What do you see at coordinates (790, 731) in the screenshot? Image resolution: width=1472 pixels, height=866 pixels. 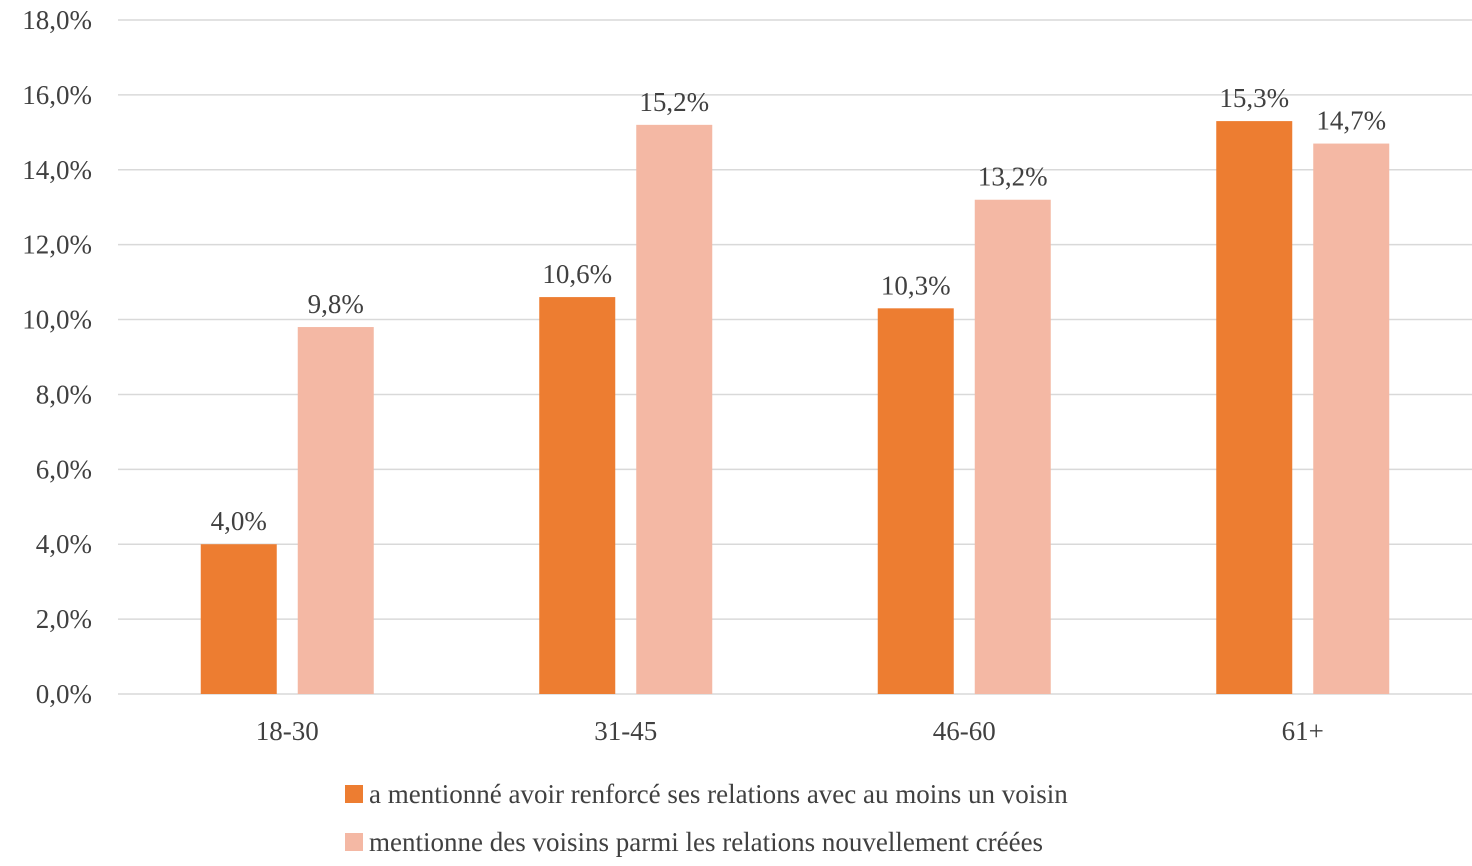 I see `x-axis-ticks: 18-30 31-45 46-60 61+` at bounding box center [790, 731].